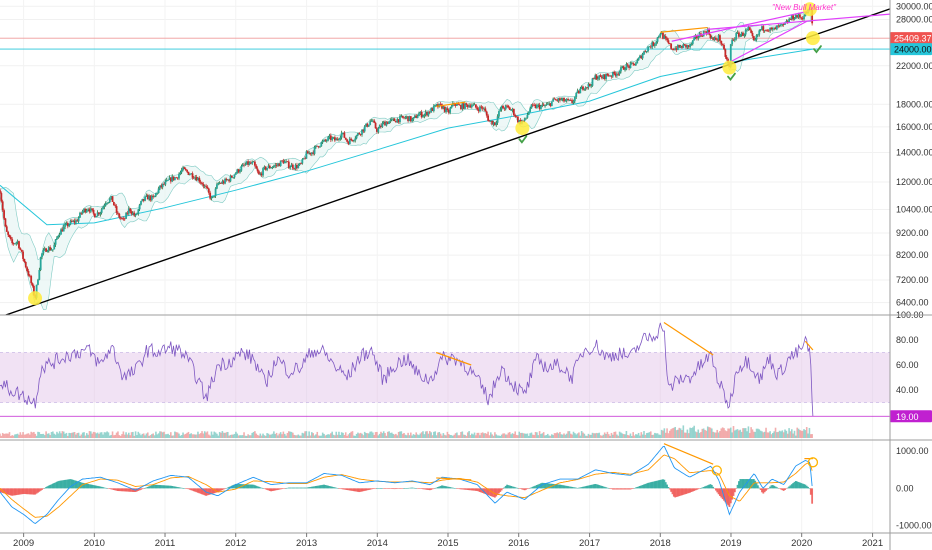 This screenshot has width=932, height=550. Describe the element at coordinates (35, 298) in the screenshot. I see `highlight-circle` at that location.